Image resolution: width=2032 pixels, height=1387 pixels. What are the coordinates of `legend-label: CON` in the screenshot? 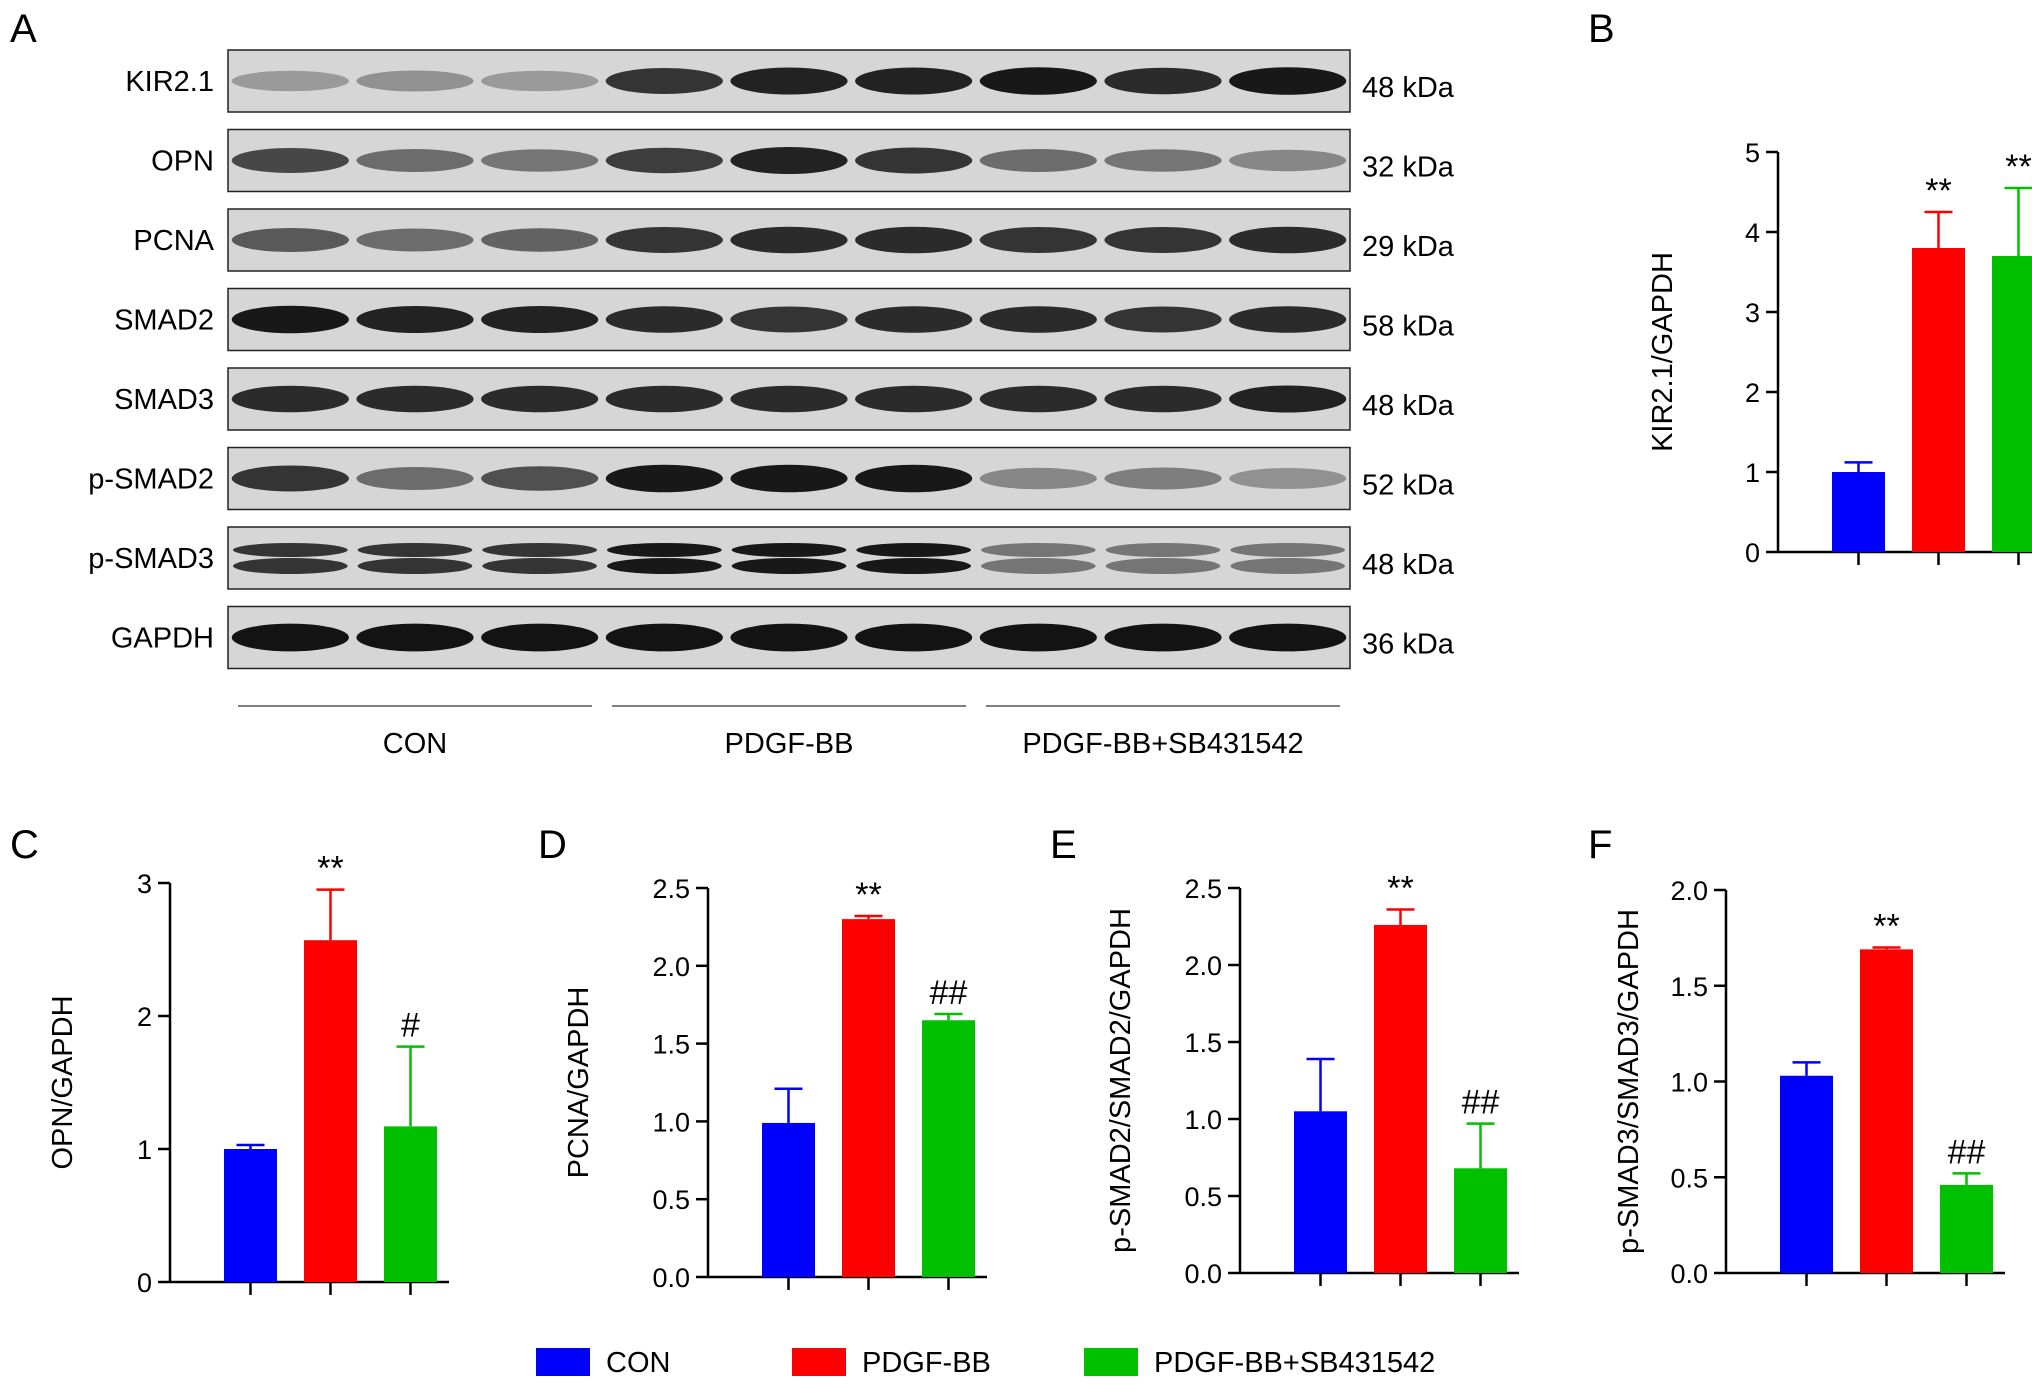 It's located at (638, 1363).